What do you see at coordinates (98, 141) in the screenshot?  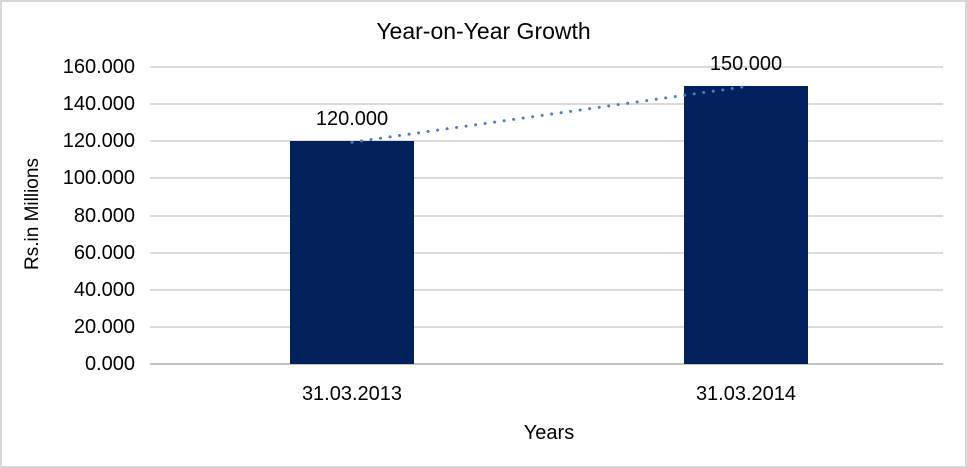 I see `y-tick-label: 120.000` at bounding box center [98, 141].